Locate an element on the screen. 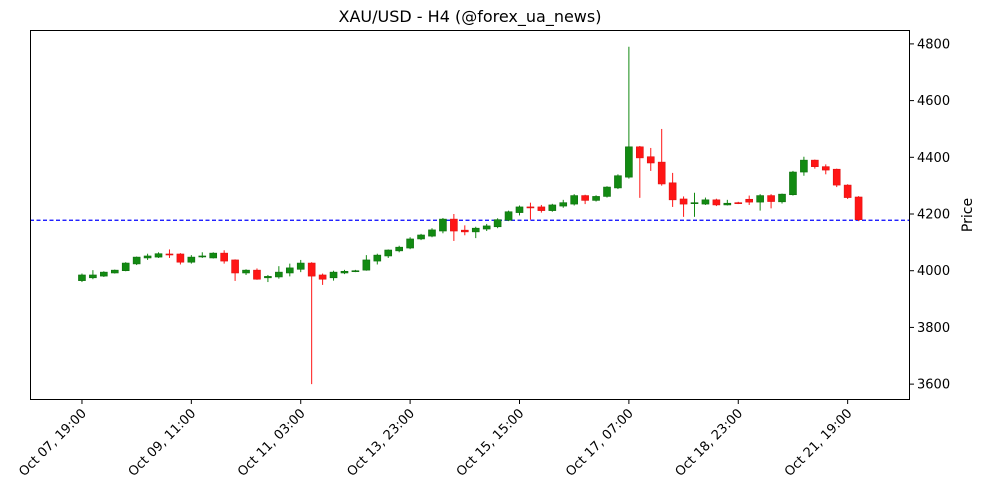 Image resolution: width=1000 pixels, height=504 pixels. x-tick-label: Oct 15, 15:00 is located at coordinates (490, 442).